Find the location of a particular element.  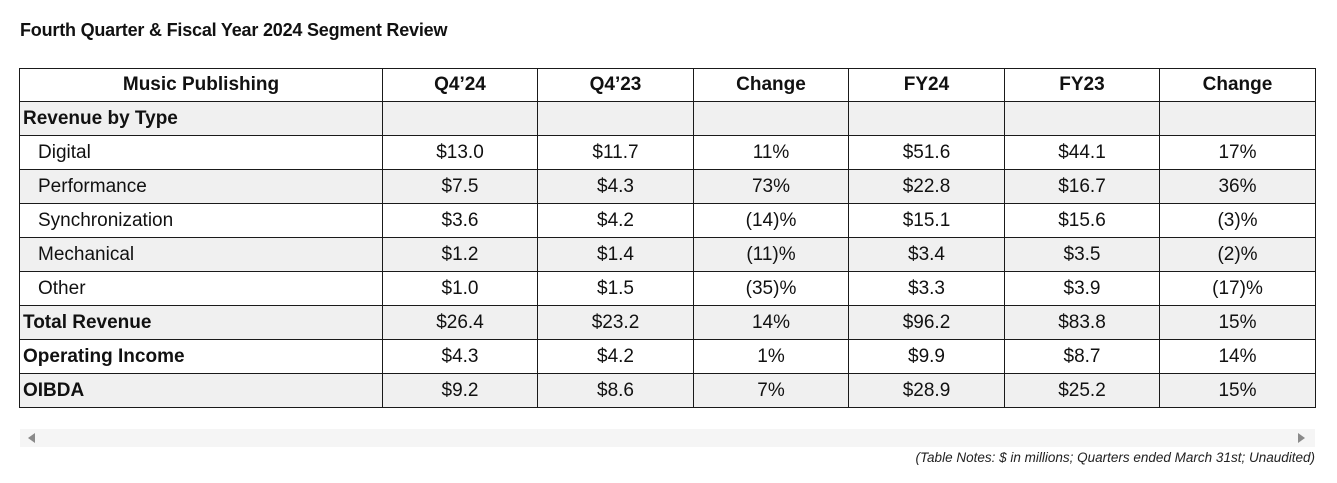

table-cell: (2)% is located at coordinates (1237, 254).